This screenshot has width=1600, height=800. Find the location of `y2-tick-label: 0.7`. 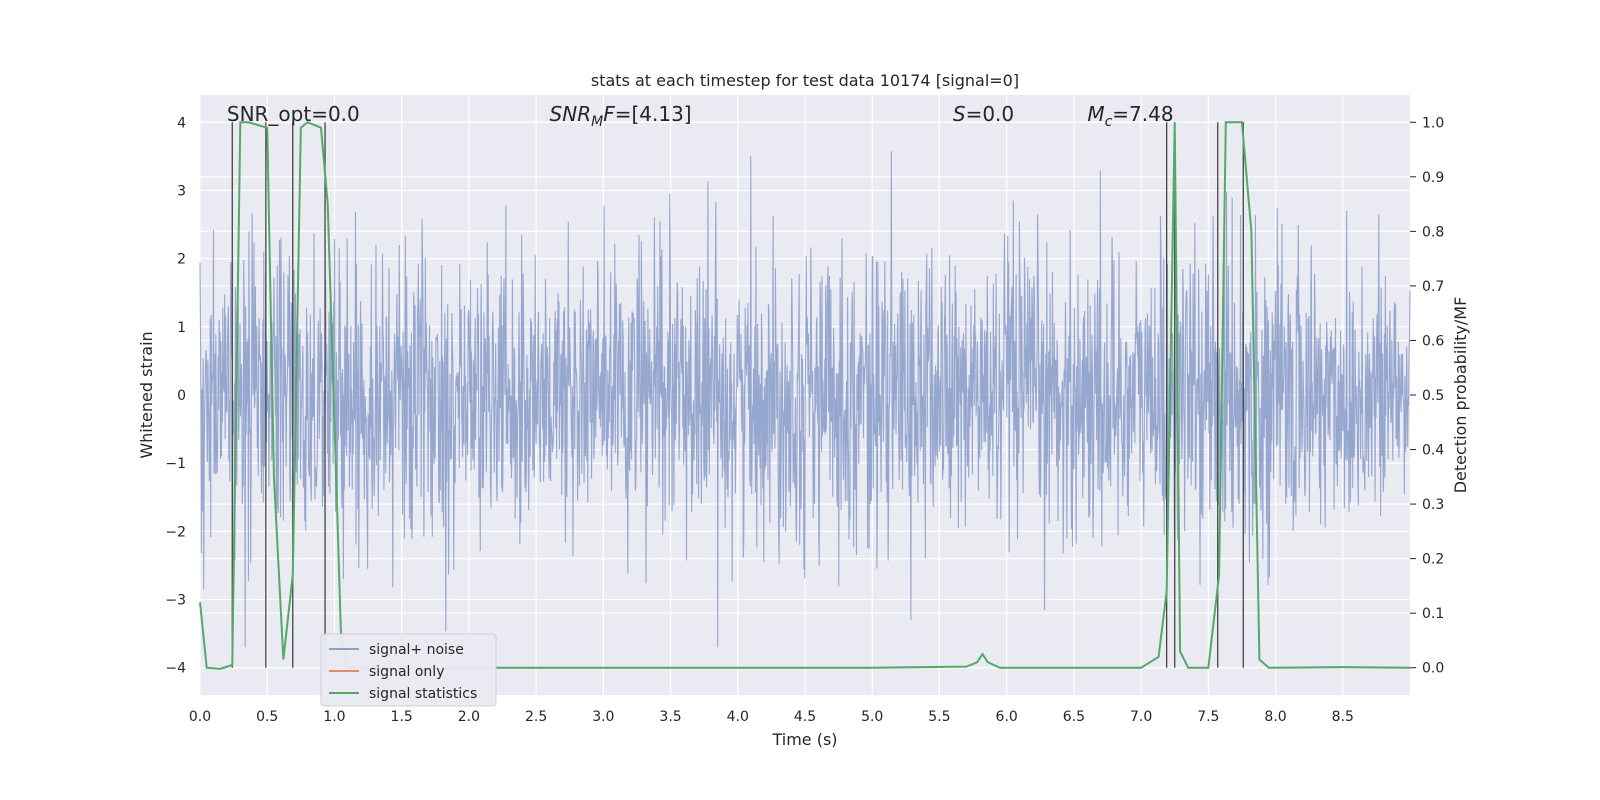

y2-tick-label: 0.7 is located at coordinates (1433, 287).